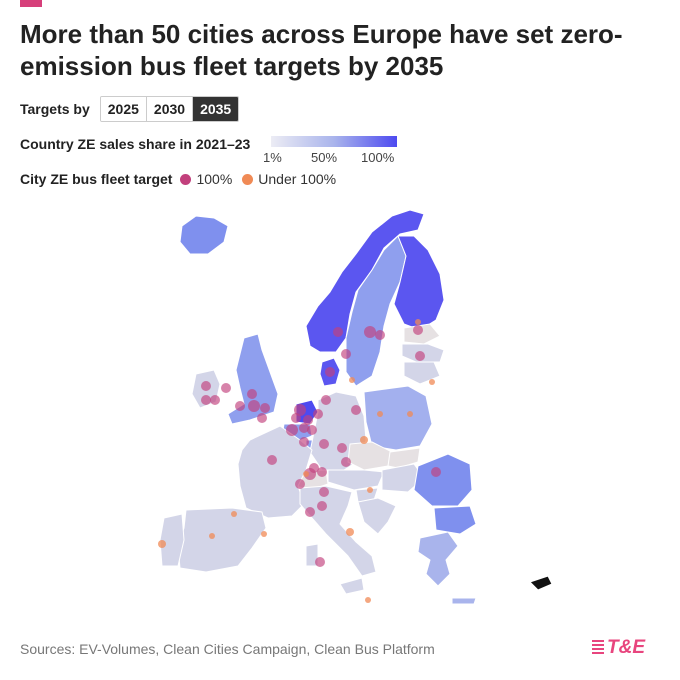  What do you see at coordinates (96, 179) in the screenshot?
I see `city-target-label: City ZE bus fleet target` at bounding box center [96, 179].